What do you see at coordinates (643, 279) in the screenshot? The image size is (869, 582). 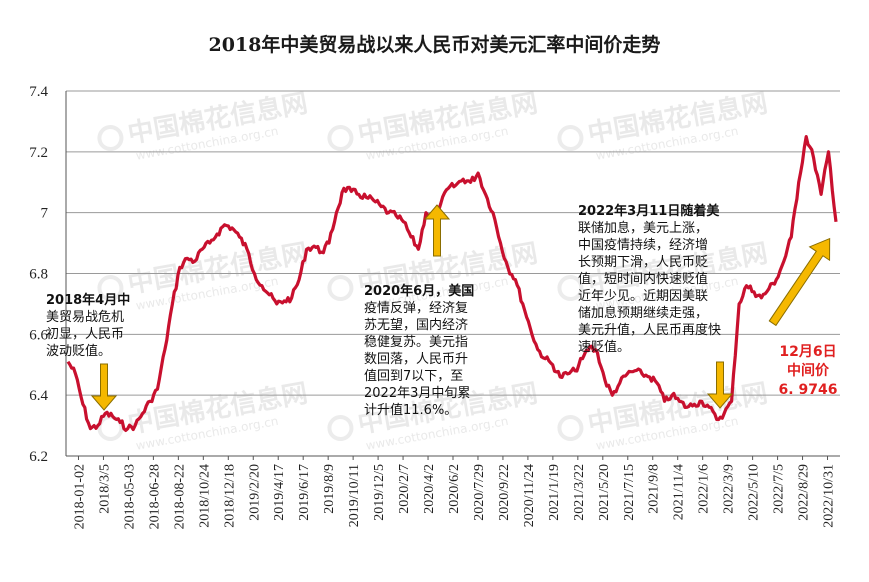 I see `annotation-2022-03-line-5: 值，短时间内快速贬值` at bounding box center [643, 279].